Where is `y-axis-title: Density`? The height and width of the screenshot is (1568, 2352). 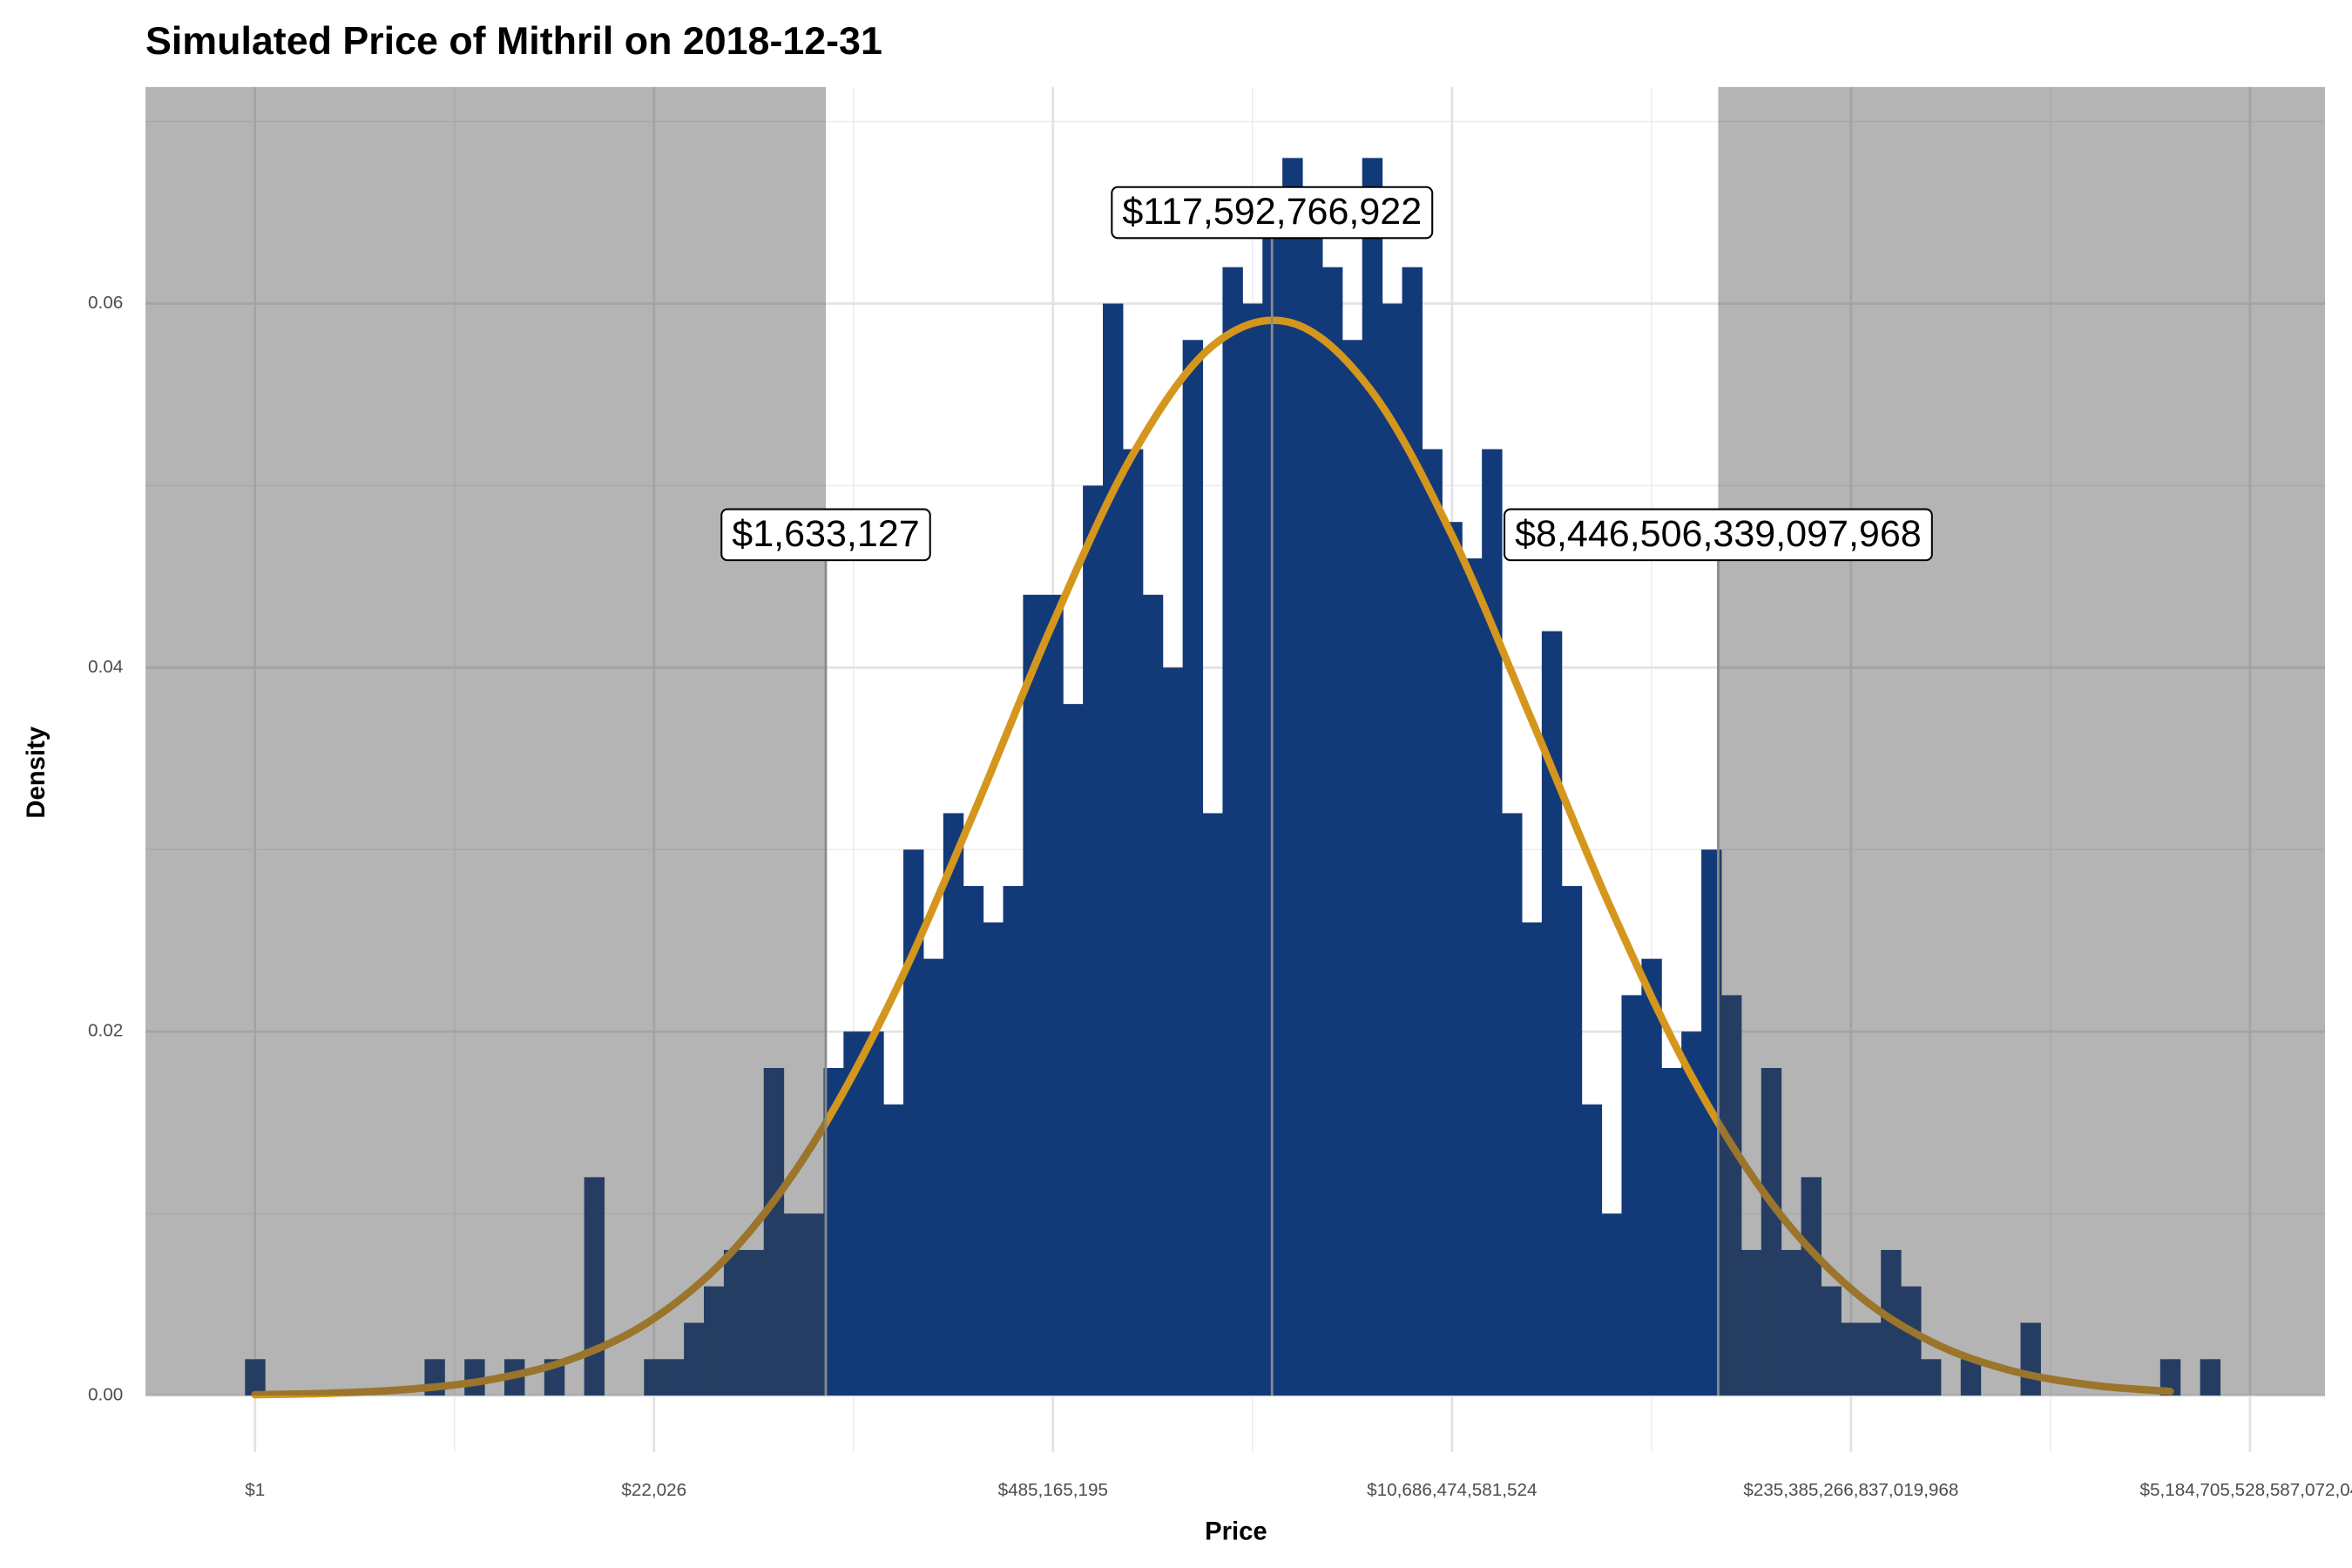
y-axis-title: Density is located at coordinates (37, 772).